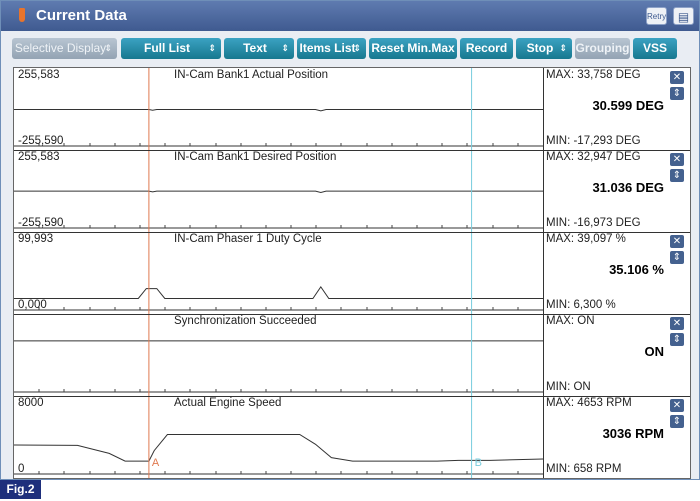  I want to click on value-column-divider, so click(543, 273).